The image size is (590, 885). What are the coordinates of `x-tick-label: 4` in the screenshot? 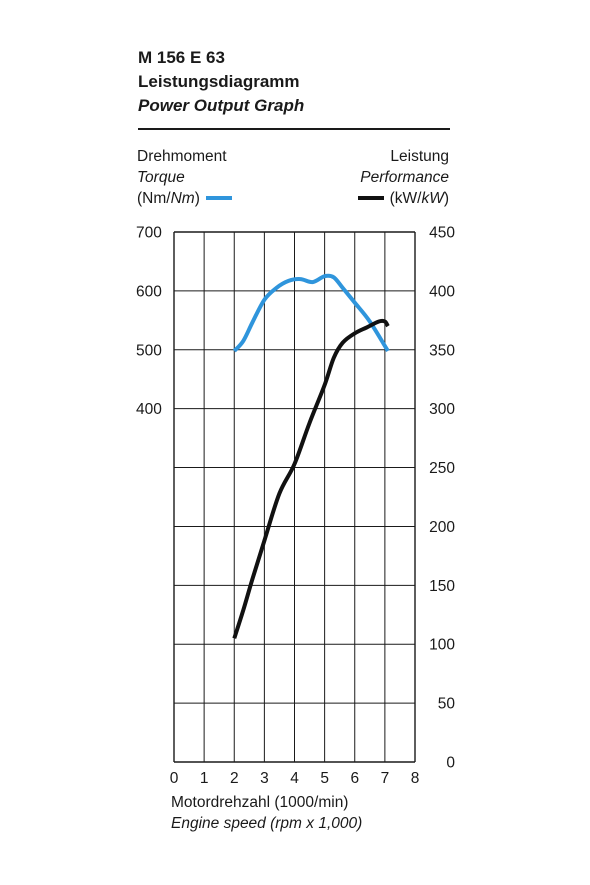 It's located at (294, 778).